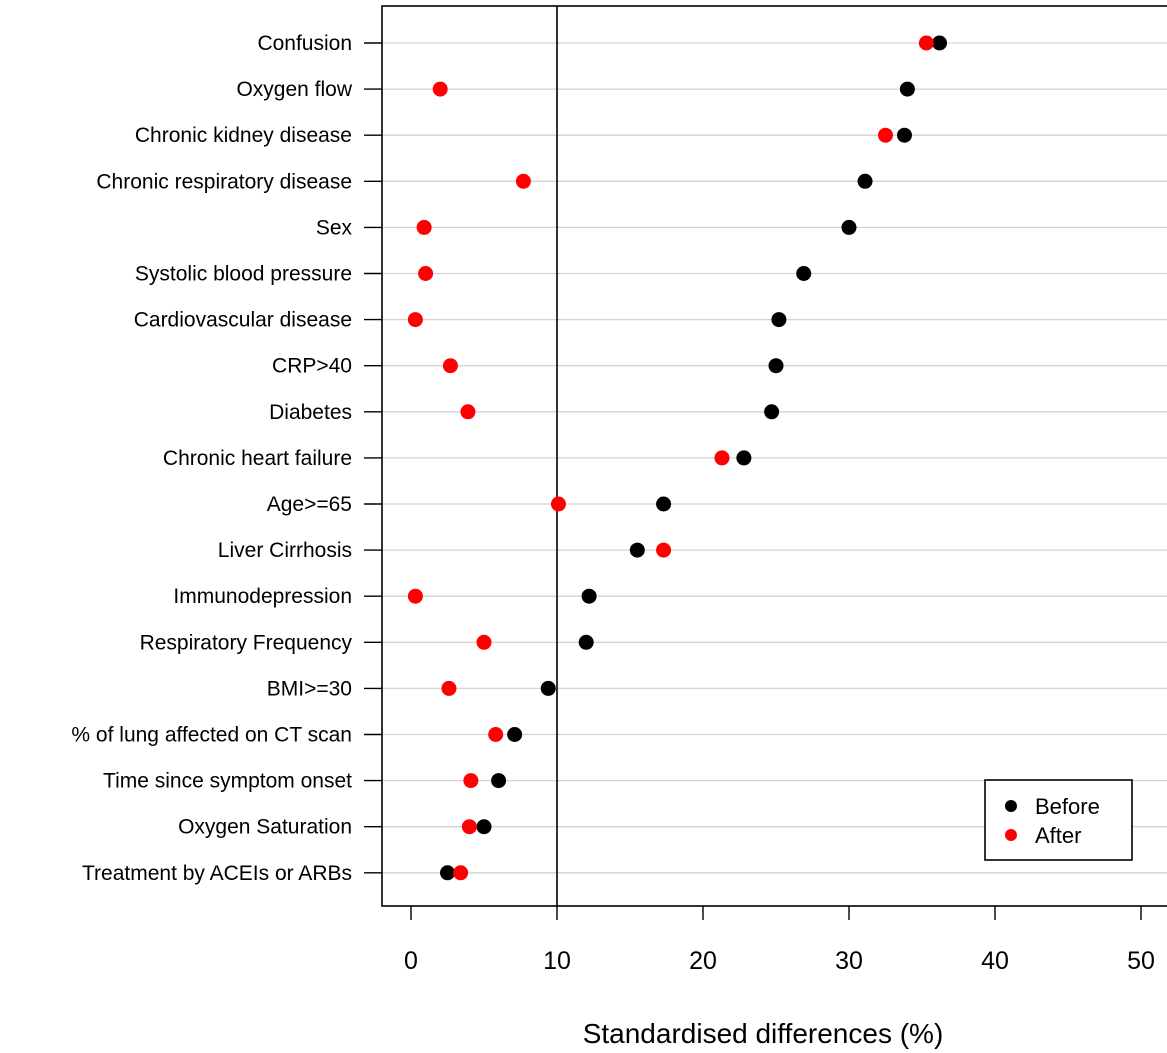 This screenshot has height=1053, width=1167. What do you see at coordinates (243, 274) in the screenshot?
I see `category-label: Systolic blood pressure` at bounding box center [243, 274].